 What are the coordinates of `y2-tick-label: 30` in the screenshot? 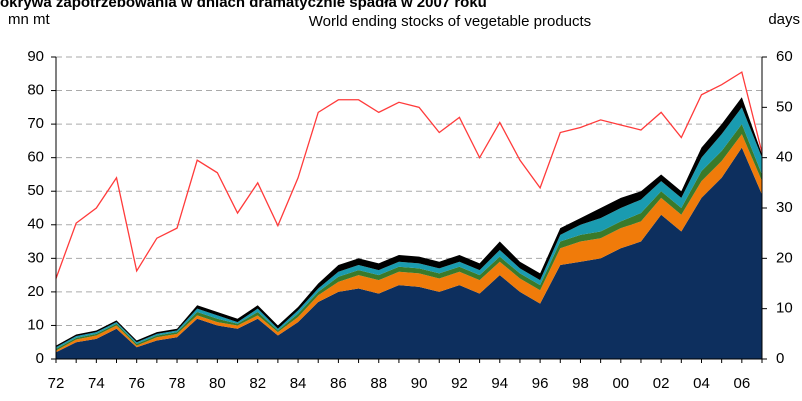 It's located at (784, 207).